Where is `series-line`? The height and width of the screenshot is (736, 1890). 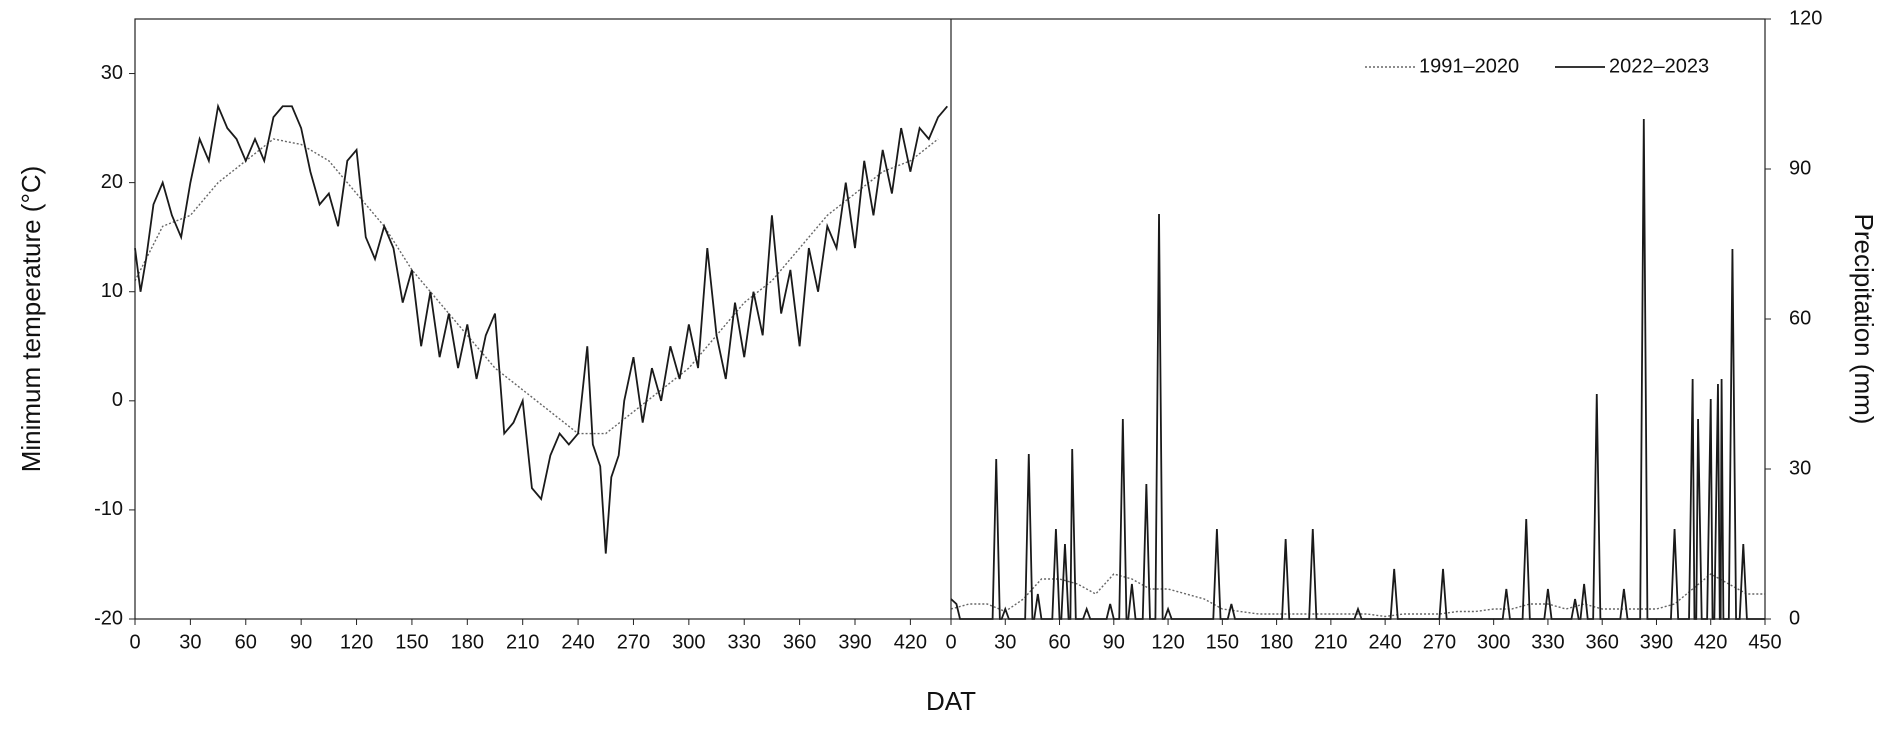 series-line is located at coordinates (1357, 595).